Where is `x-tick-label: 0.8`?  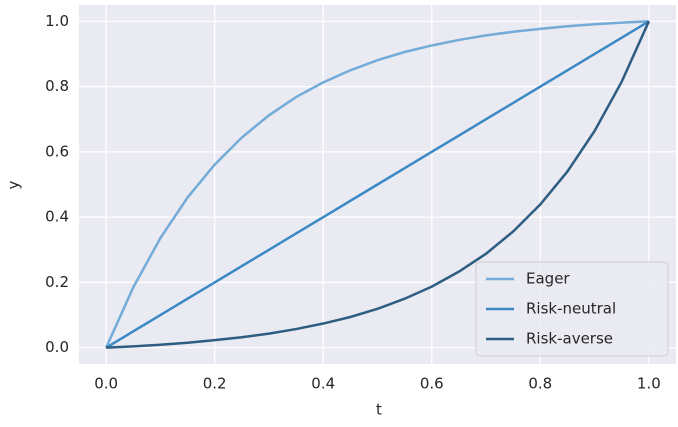 x-tick-label: 0.8 is located at coordinates (540, 384).